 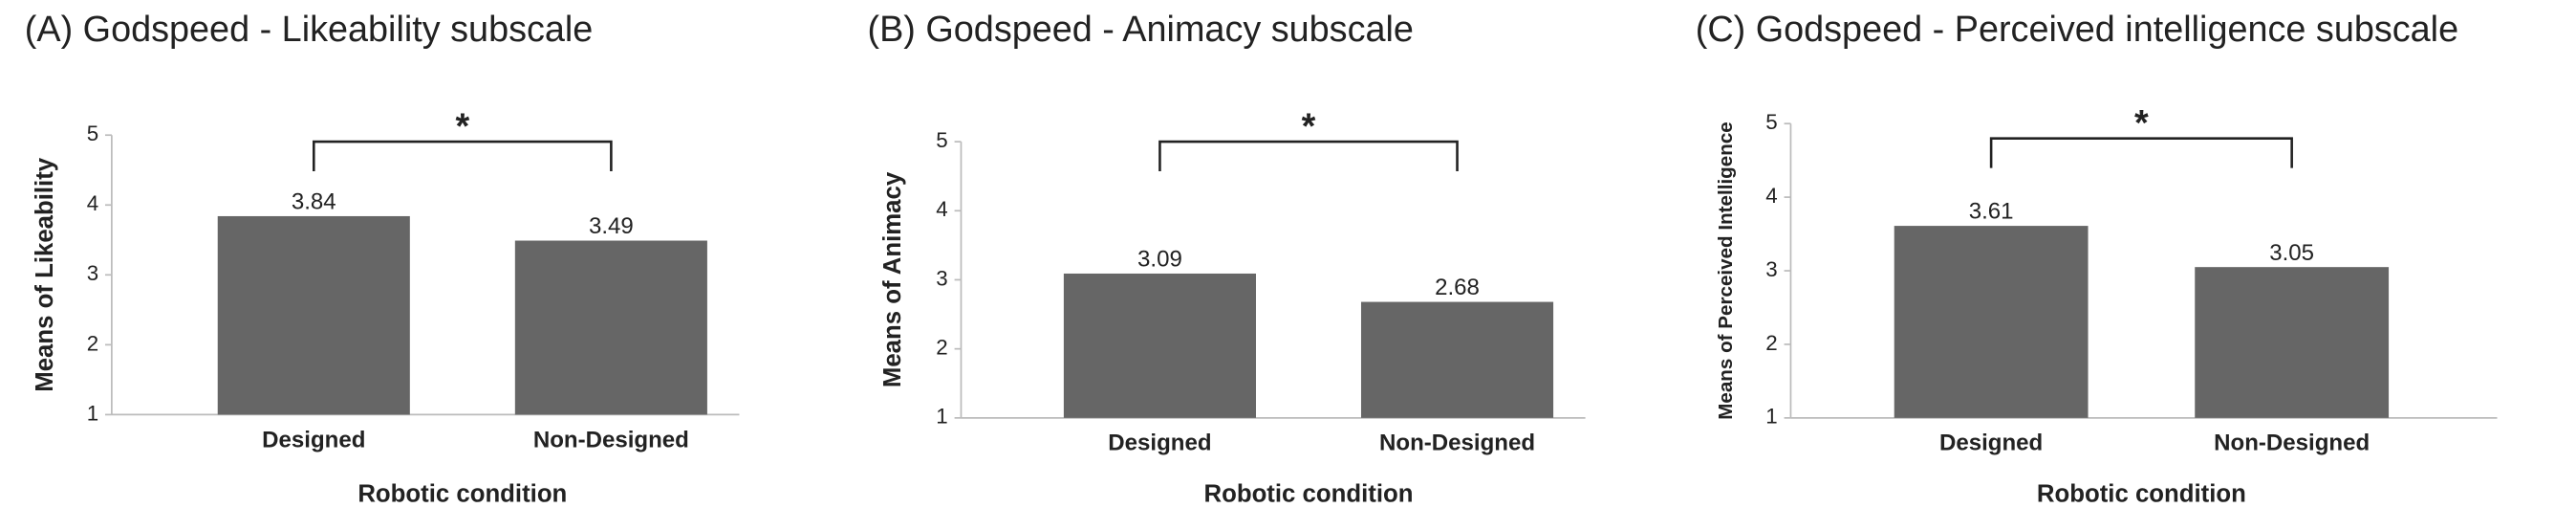 I want to click on value-label: 3.61, so click(x=1992, y=212).